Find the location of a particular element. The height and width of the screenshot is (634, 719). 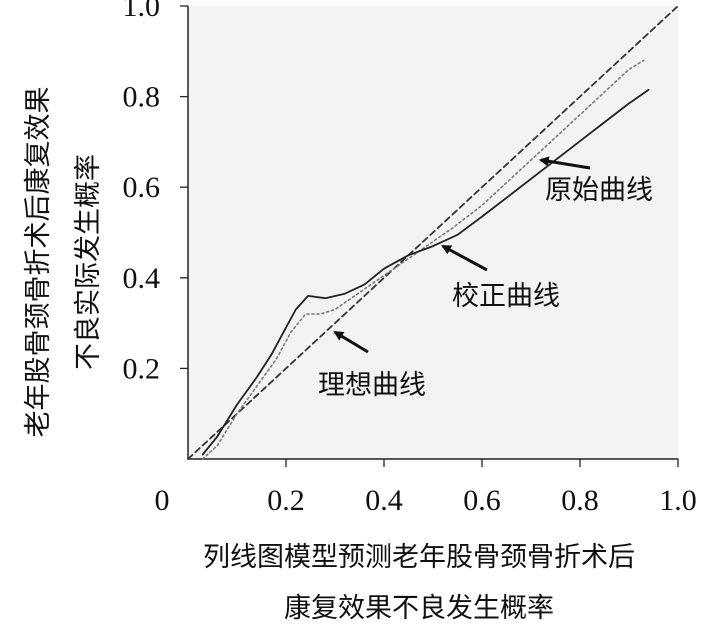

y-tick-label: 0.8 is located at coordinates (142, 97).